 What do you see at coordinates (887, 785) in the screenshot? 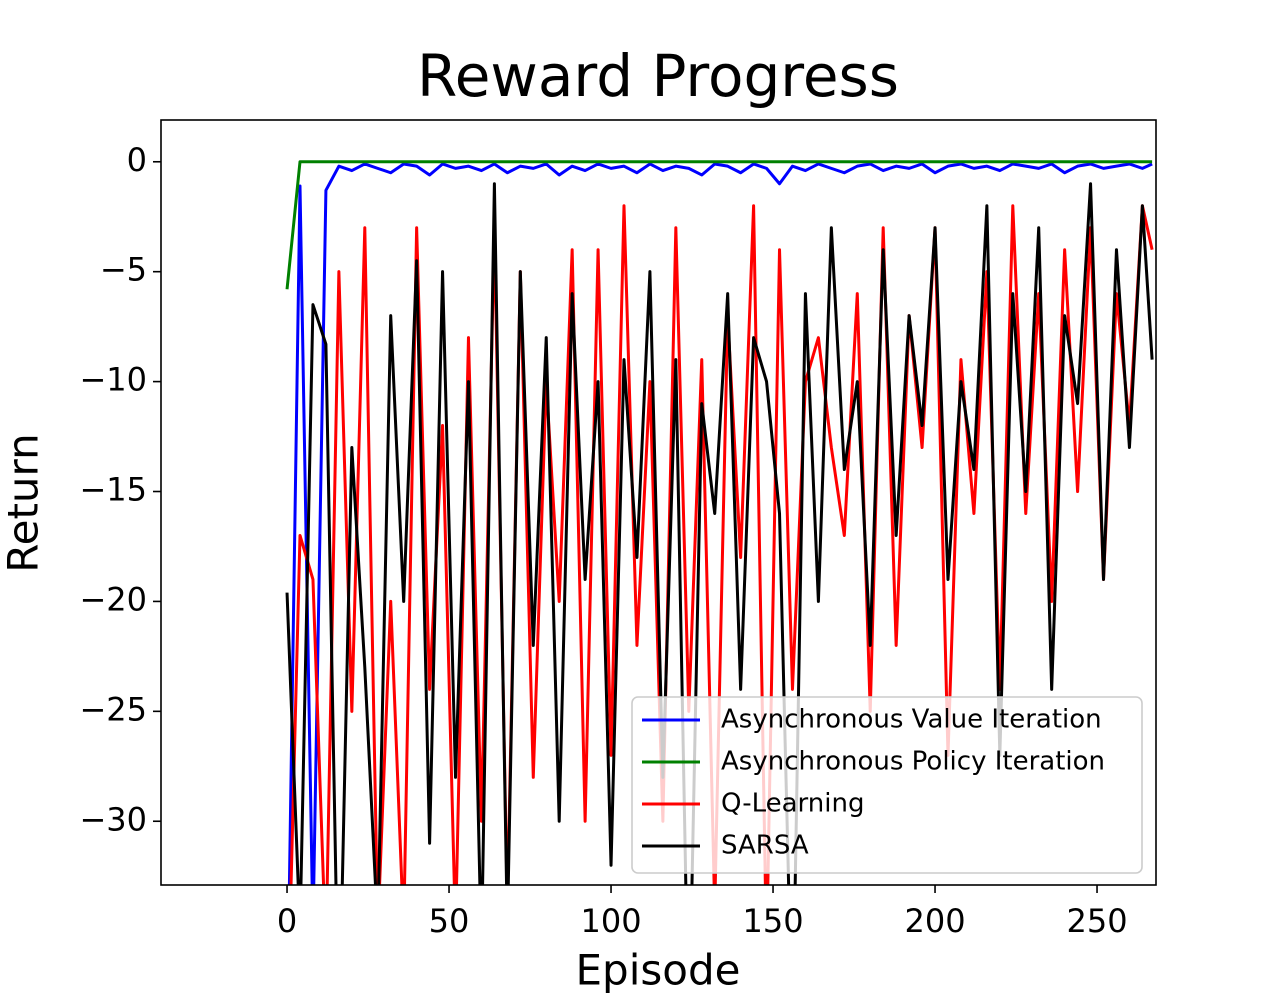
I see `legend-box` at bounding box center [887, 785].